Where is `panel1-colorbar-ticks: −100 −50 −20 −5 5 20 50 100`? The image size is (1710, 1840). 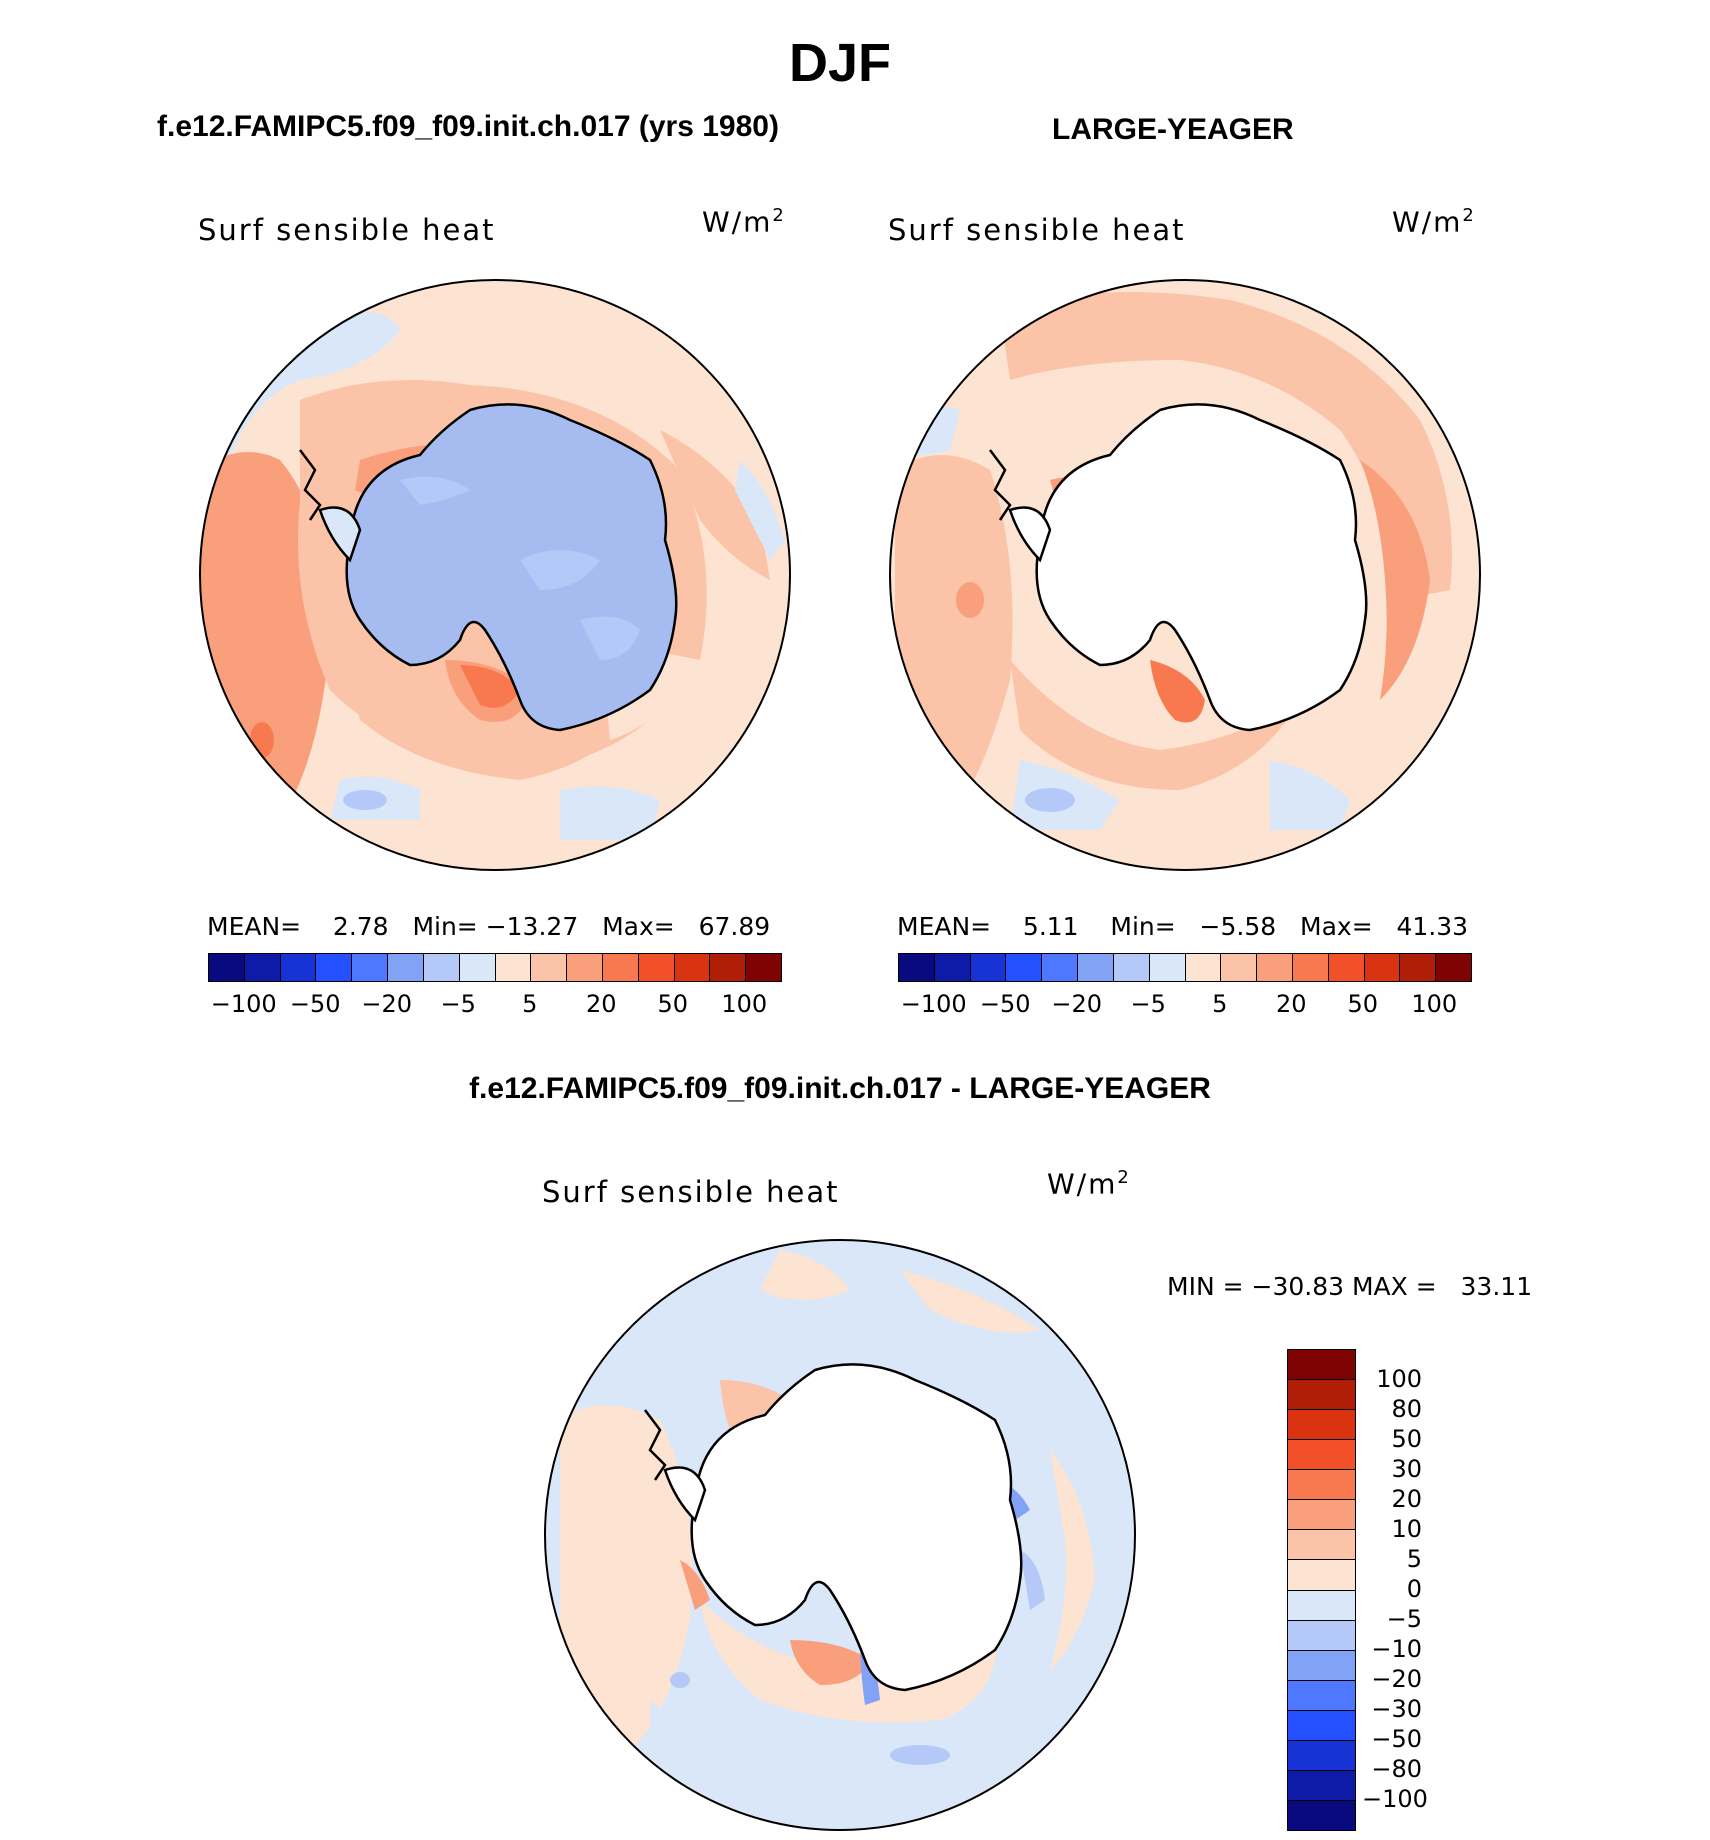
panel1-colorbar-ticks: −100 −50 −20 −5 5 20 50 100 is located at coordinates (494, 1005).